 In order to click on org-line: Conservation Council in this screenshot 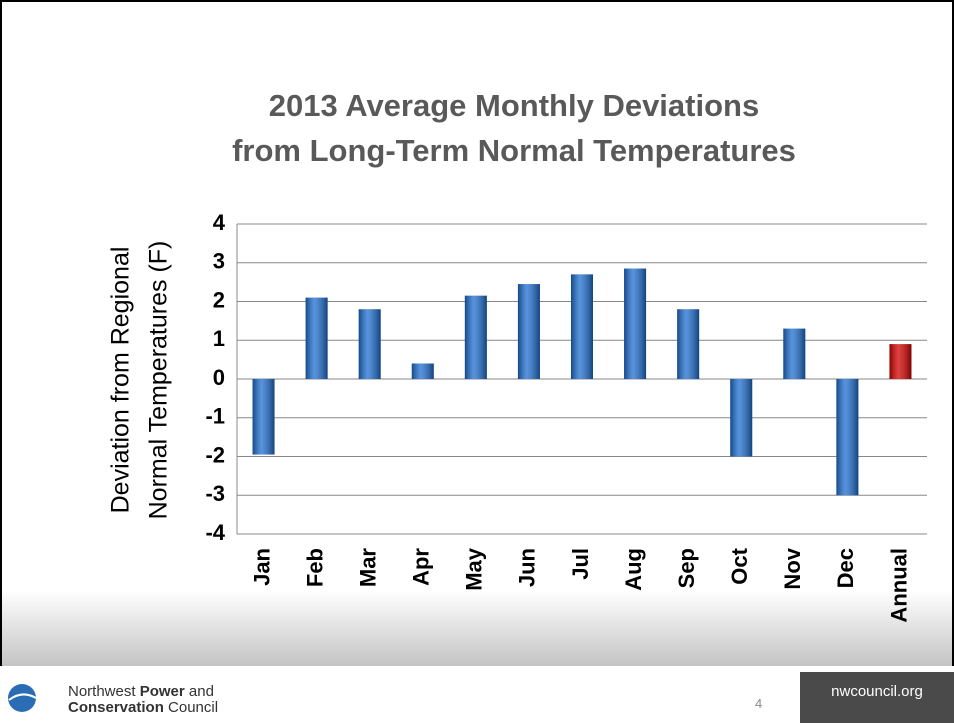, I will do `click(143, 708)`.